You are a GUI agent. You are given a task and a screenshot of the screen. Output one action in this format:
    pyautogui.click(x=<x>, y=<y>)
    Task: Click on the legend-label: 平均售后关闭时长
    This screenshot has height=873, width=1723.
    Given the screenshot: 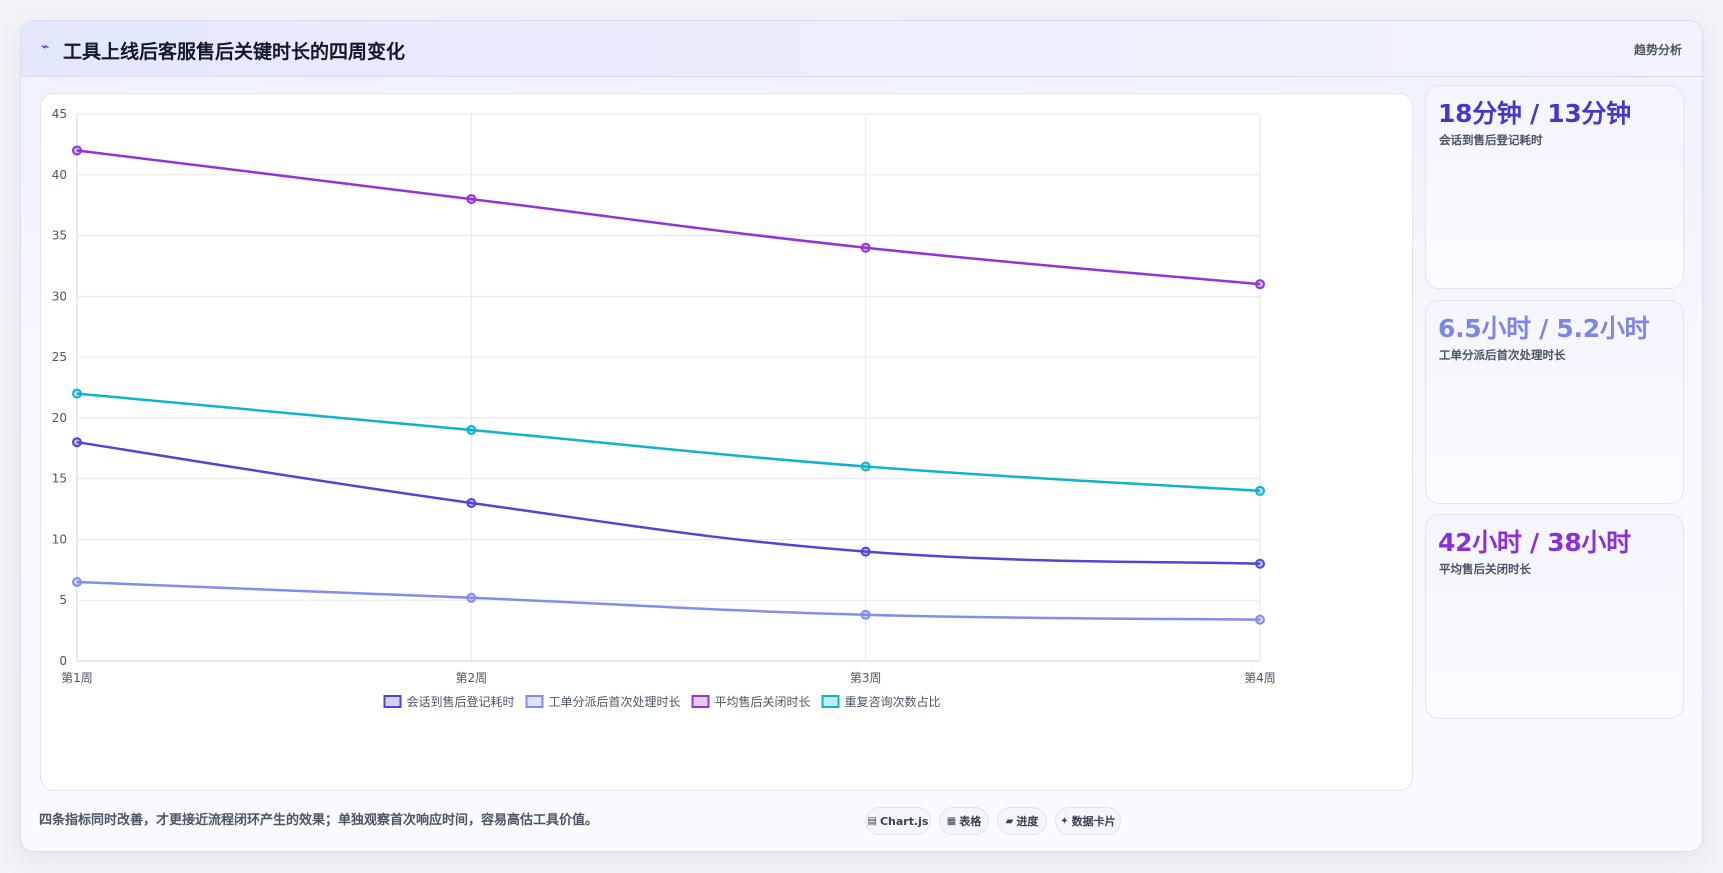 What is the action you would take?
    pyautogui.click(x=763, y=701)
    